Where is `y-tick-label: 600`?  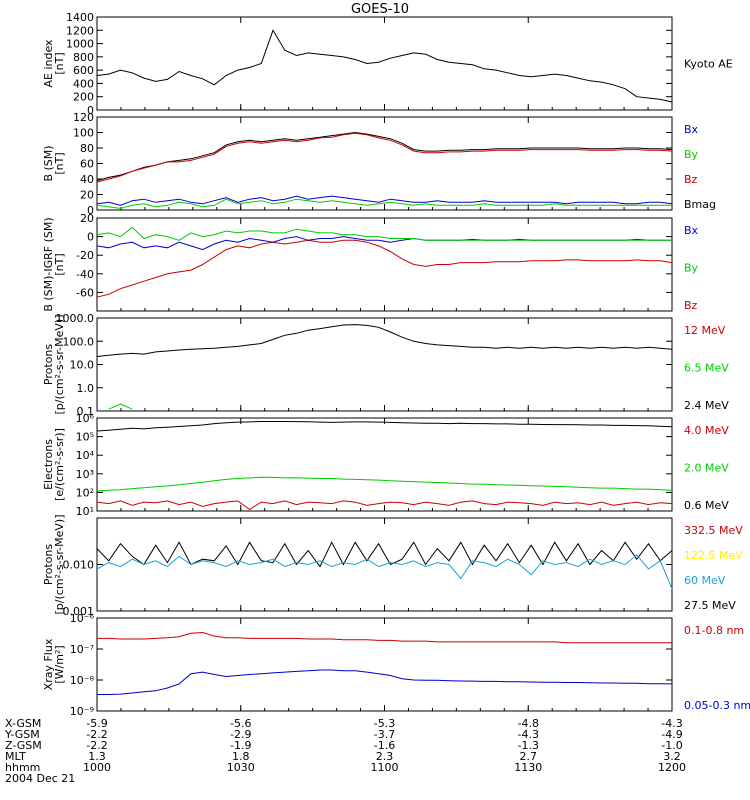 y-tick-label: 600 is located at coordinates (83, 70).